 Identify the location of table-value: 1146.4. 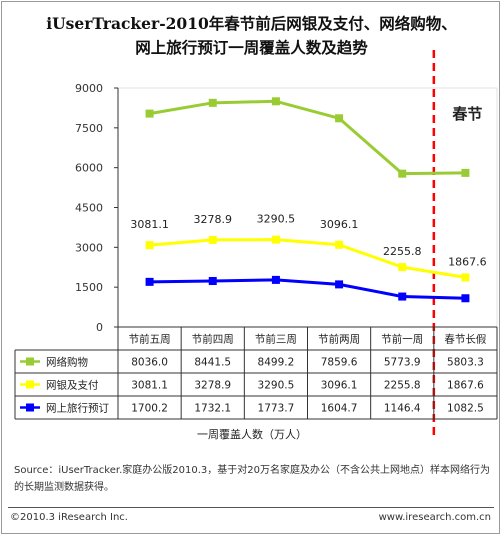
(402, 409).